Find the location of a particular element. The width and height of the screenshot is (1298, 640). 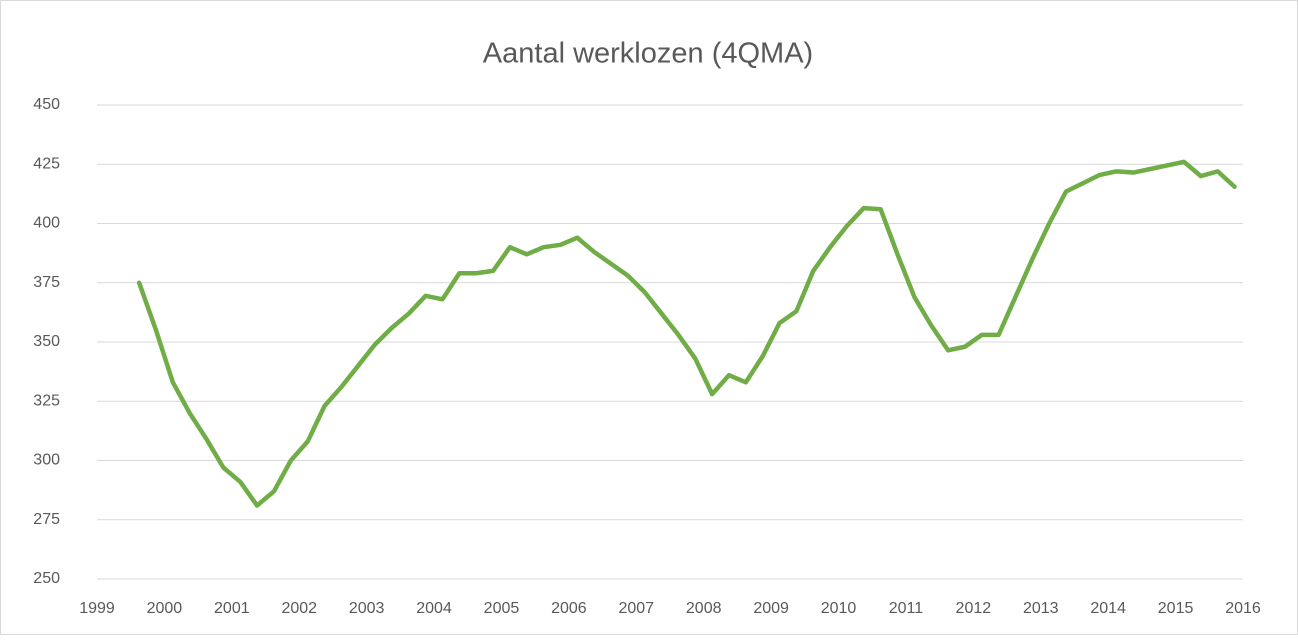

y-tick-label: 400 is located at coordinates (46, 223).